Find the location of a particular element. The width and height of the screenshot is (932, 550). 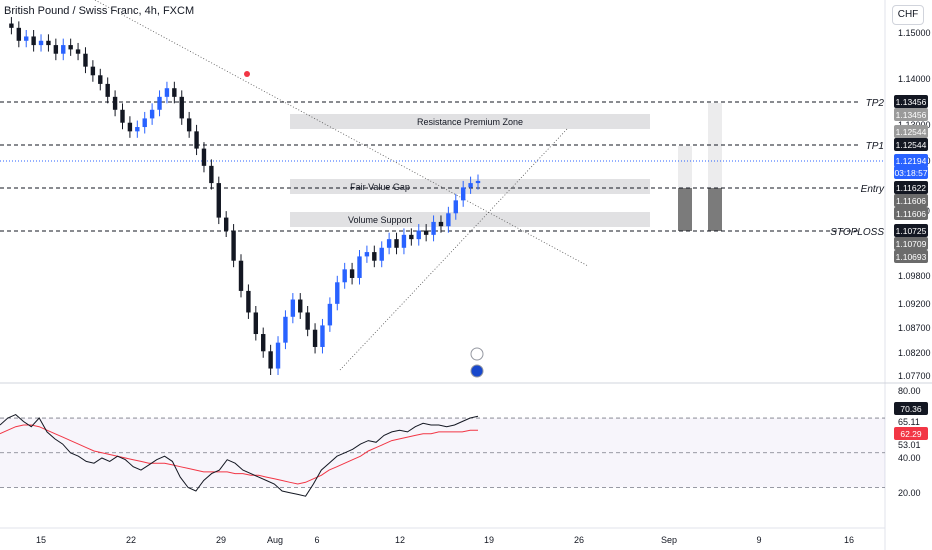

rsi-value-tag is located at coordinates (911, 408).